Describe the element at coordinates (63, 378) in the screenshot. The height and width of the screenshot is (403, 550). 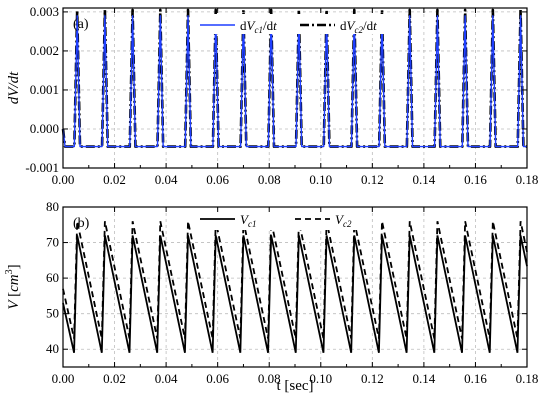
I see `b-x-tick-label: 0.00` at that location.